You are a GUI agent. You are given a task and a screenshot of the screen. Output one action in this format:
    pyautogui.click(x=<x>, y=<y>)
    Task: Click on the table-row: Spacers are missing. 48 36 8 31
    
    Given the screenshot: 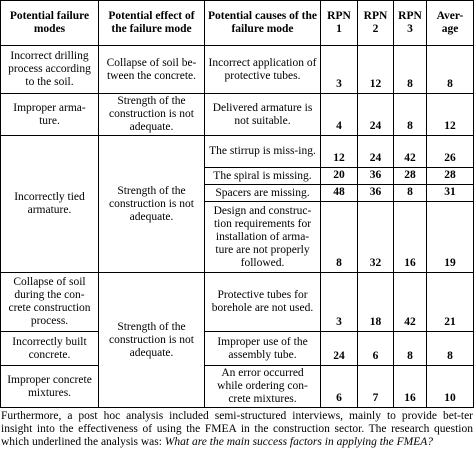 What is the action you would take?
    pyautogui.click(x=237, y=193)
    